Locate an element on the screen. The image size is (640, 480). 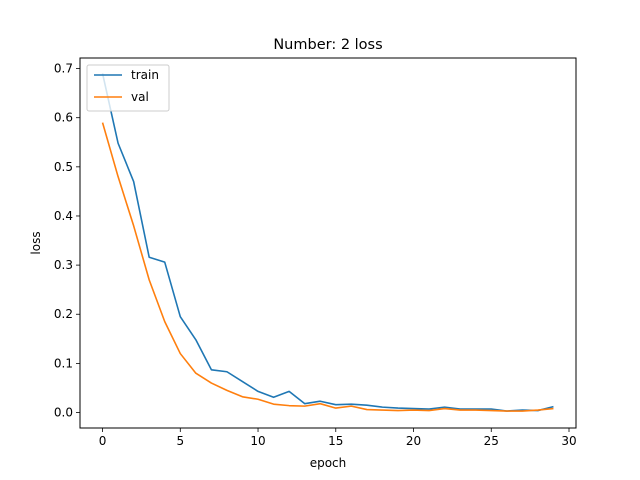
y-tick-label: 0.6 is located at coordinates (63, 118).